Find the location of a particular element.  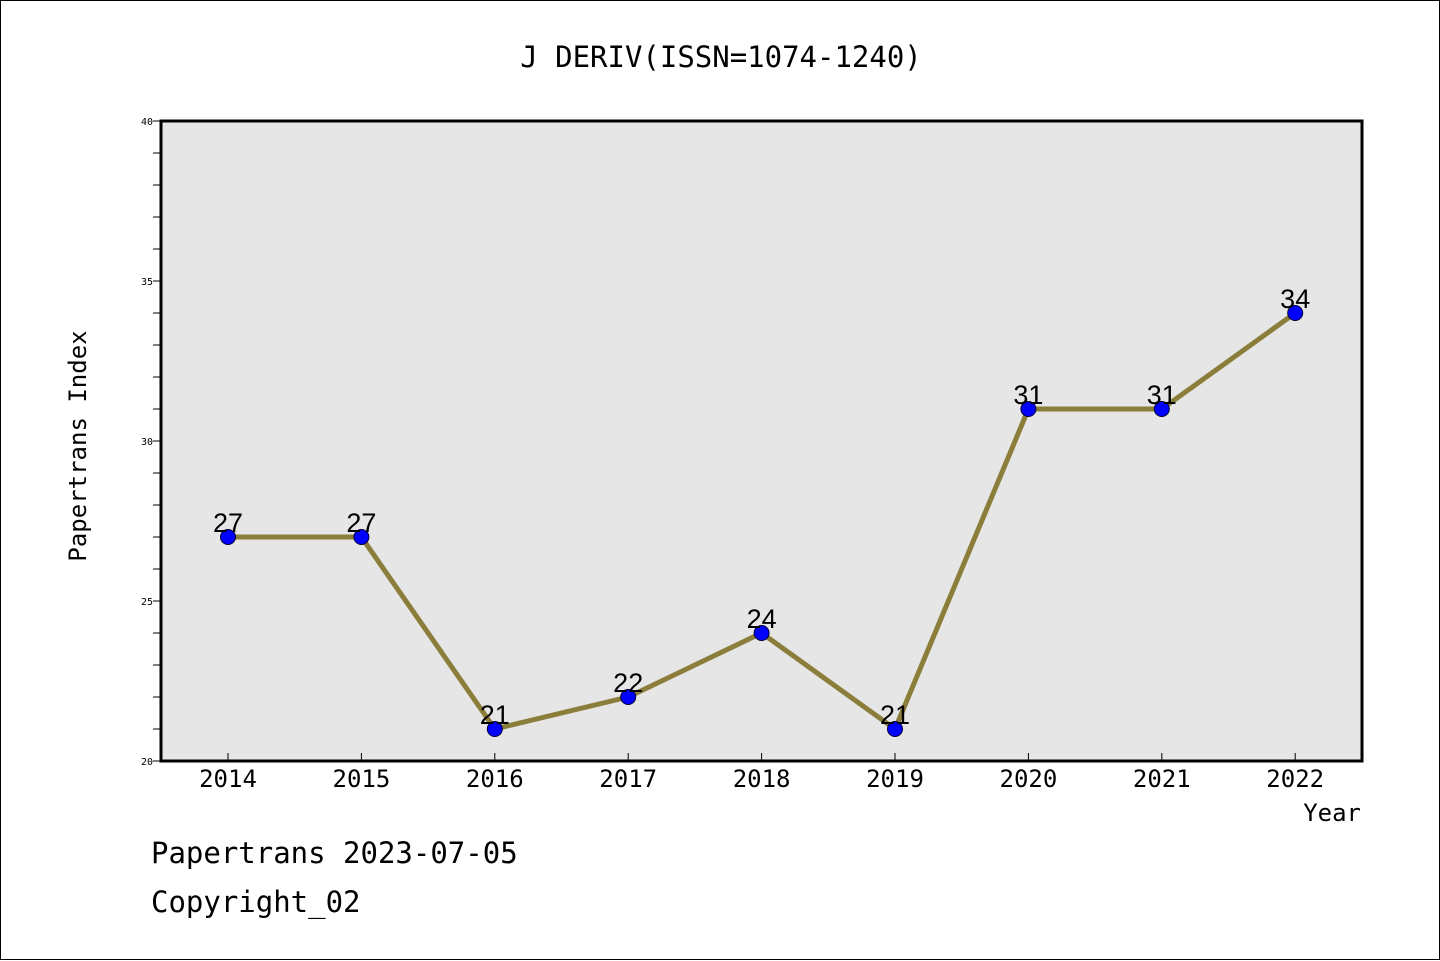

x-tick-label: 2020 is located at coordinates (1029, 779).